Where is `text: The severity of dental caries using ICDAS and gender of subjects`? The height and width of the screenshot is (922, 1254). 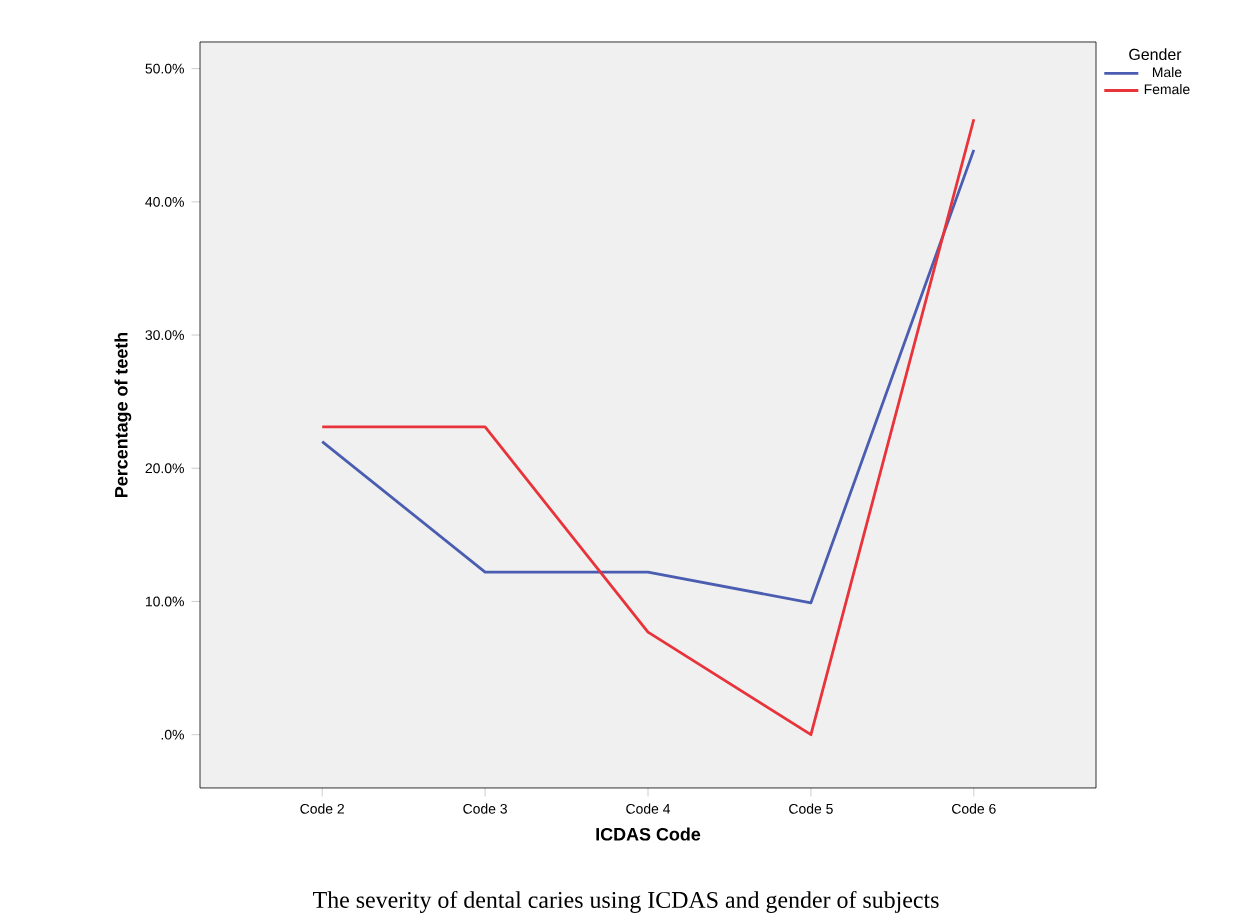
text: The severity of dental caries using ICDAS and gender of subjects is located at coordinates (626, 901).